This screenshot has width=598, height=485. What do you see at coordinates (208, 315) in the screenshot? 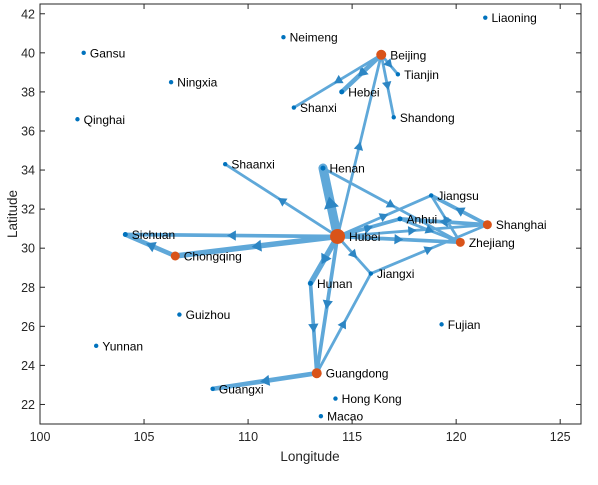
I see `node-label-guizhou: Guizhou` at bounding box center [208, 315].